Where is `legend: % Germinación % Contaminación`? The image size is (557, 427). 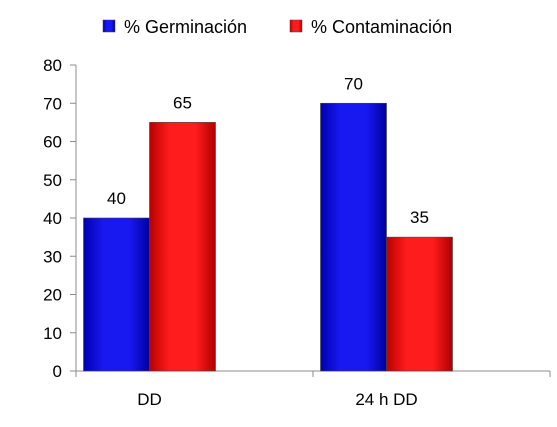
legend: % Germinación % Contaminación is located at coordinates (277, 27).